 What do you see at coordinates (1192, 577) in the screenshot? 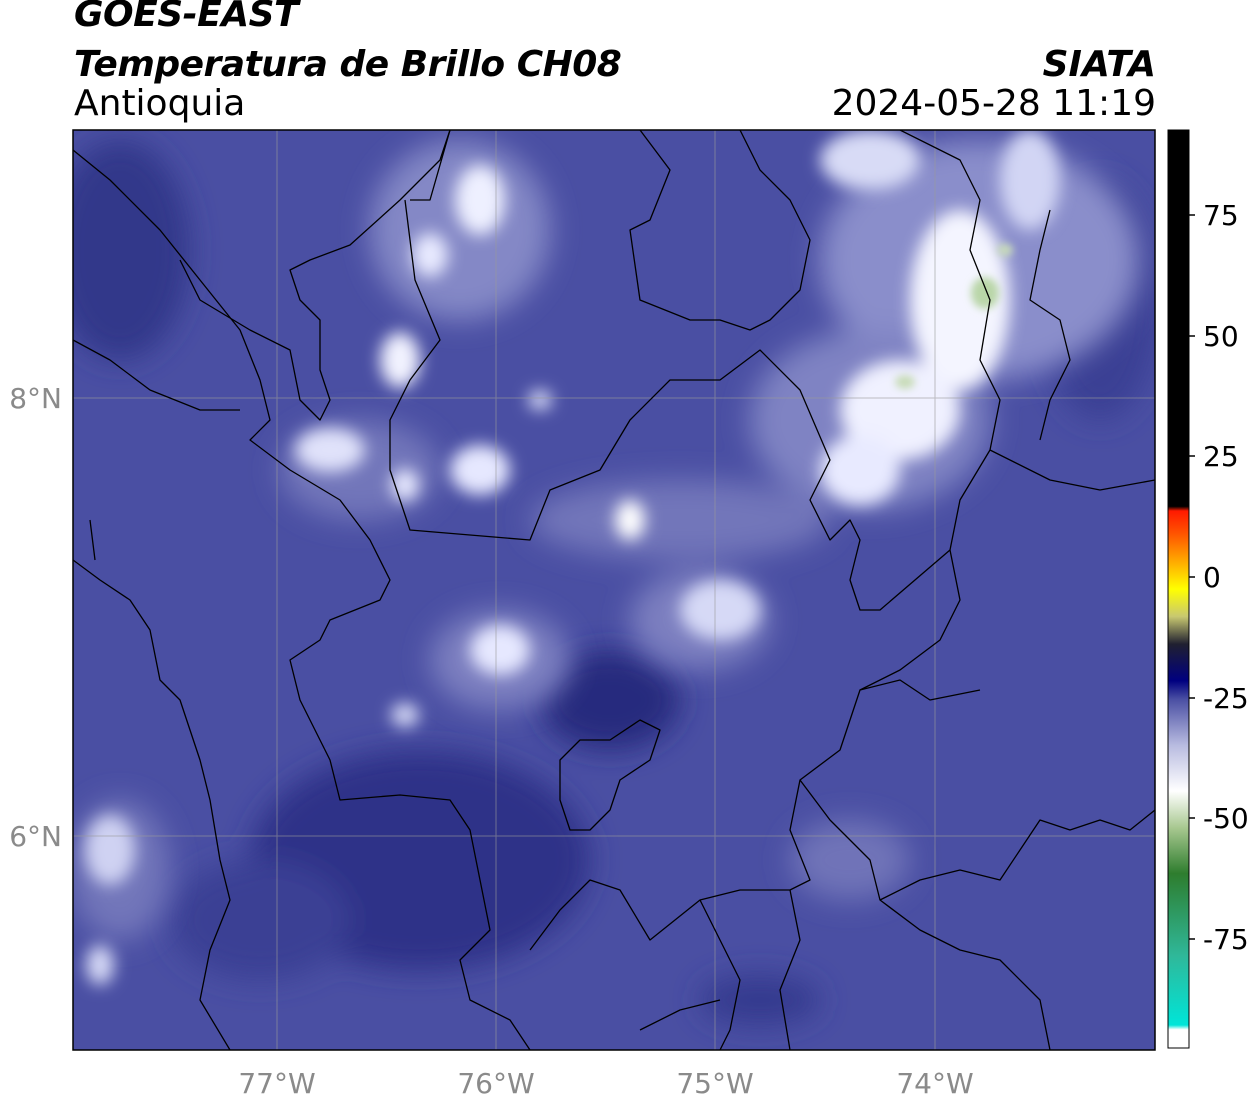
I see `colorbar-ticks` at bounding box center [1192, 577].